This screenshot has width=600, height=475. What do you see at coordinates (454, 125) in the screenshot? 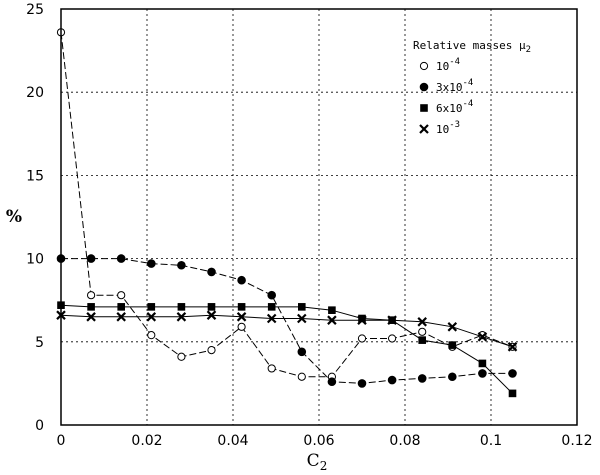
I see `legend-label-superscript: -3` at bounding box center [454, 125].